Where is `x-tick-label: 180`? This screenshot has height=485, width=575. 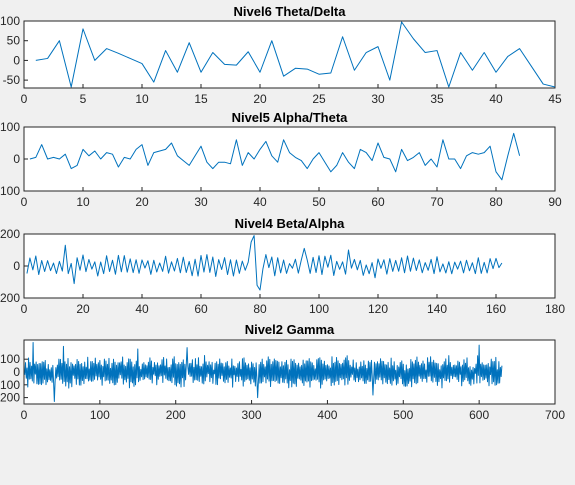 x-tick-label: 180 is located at coordinates (555, 309).